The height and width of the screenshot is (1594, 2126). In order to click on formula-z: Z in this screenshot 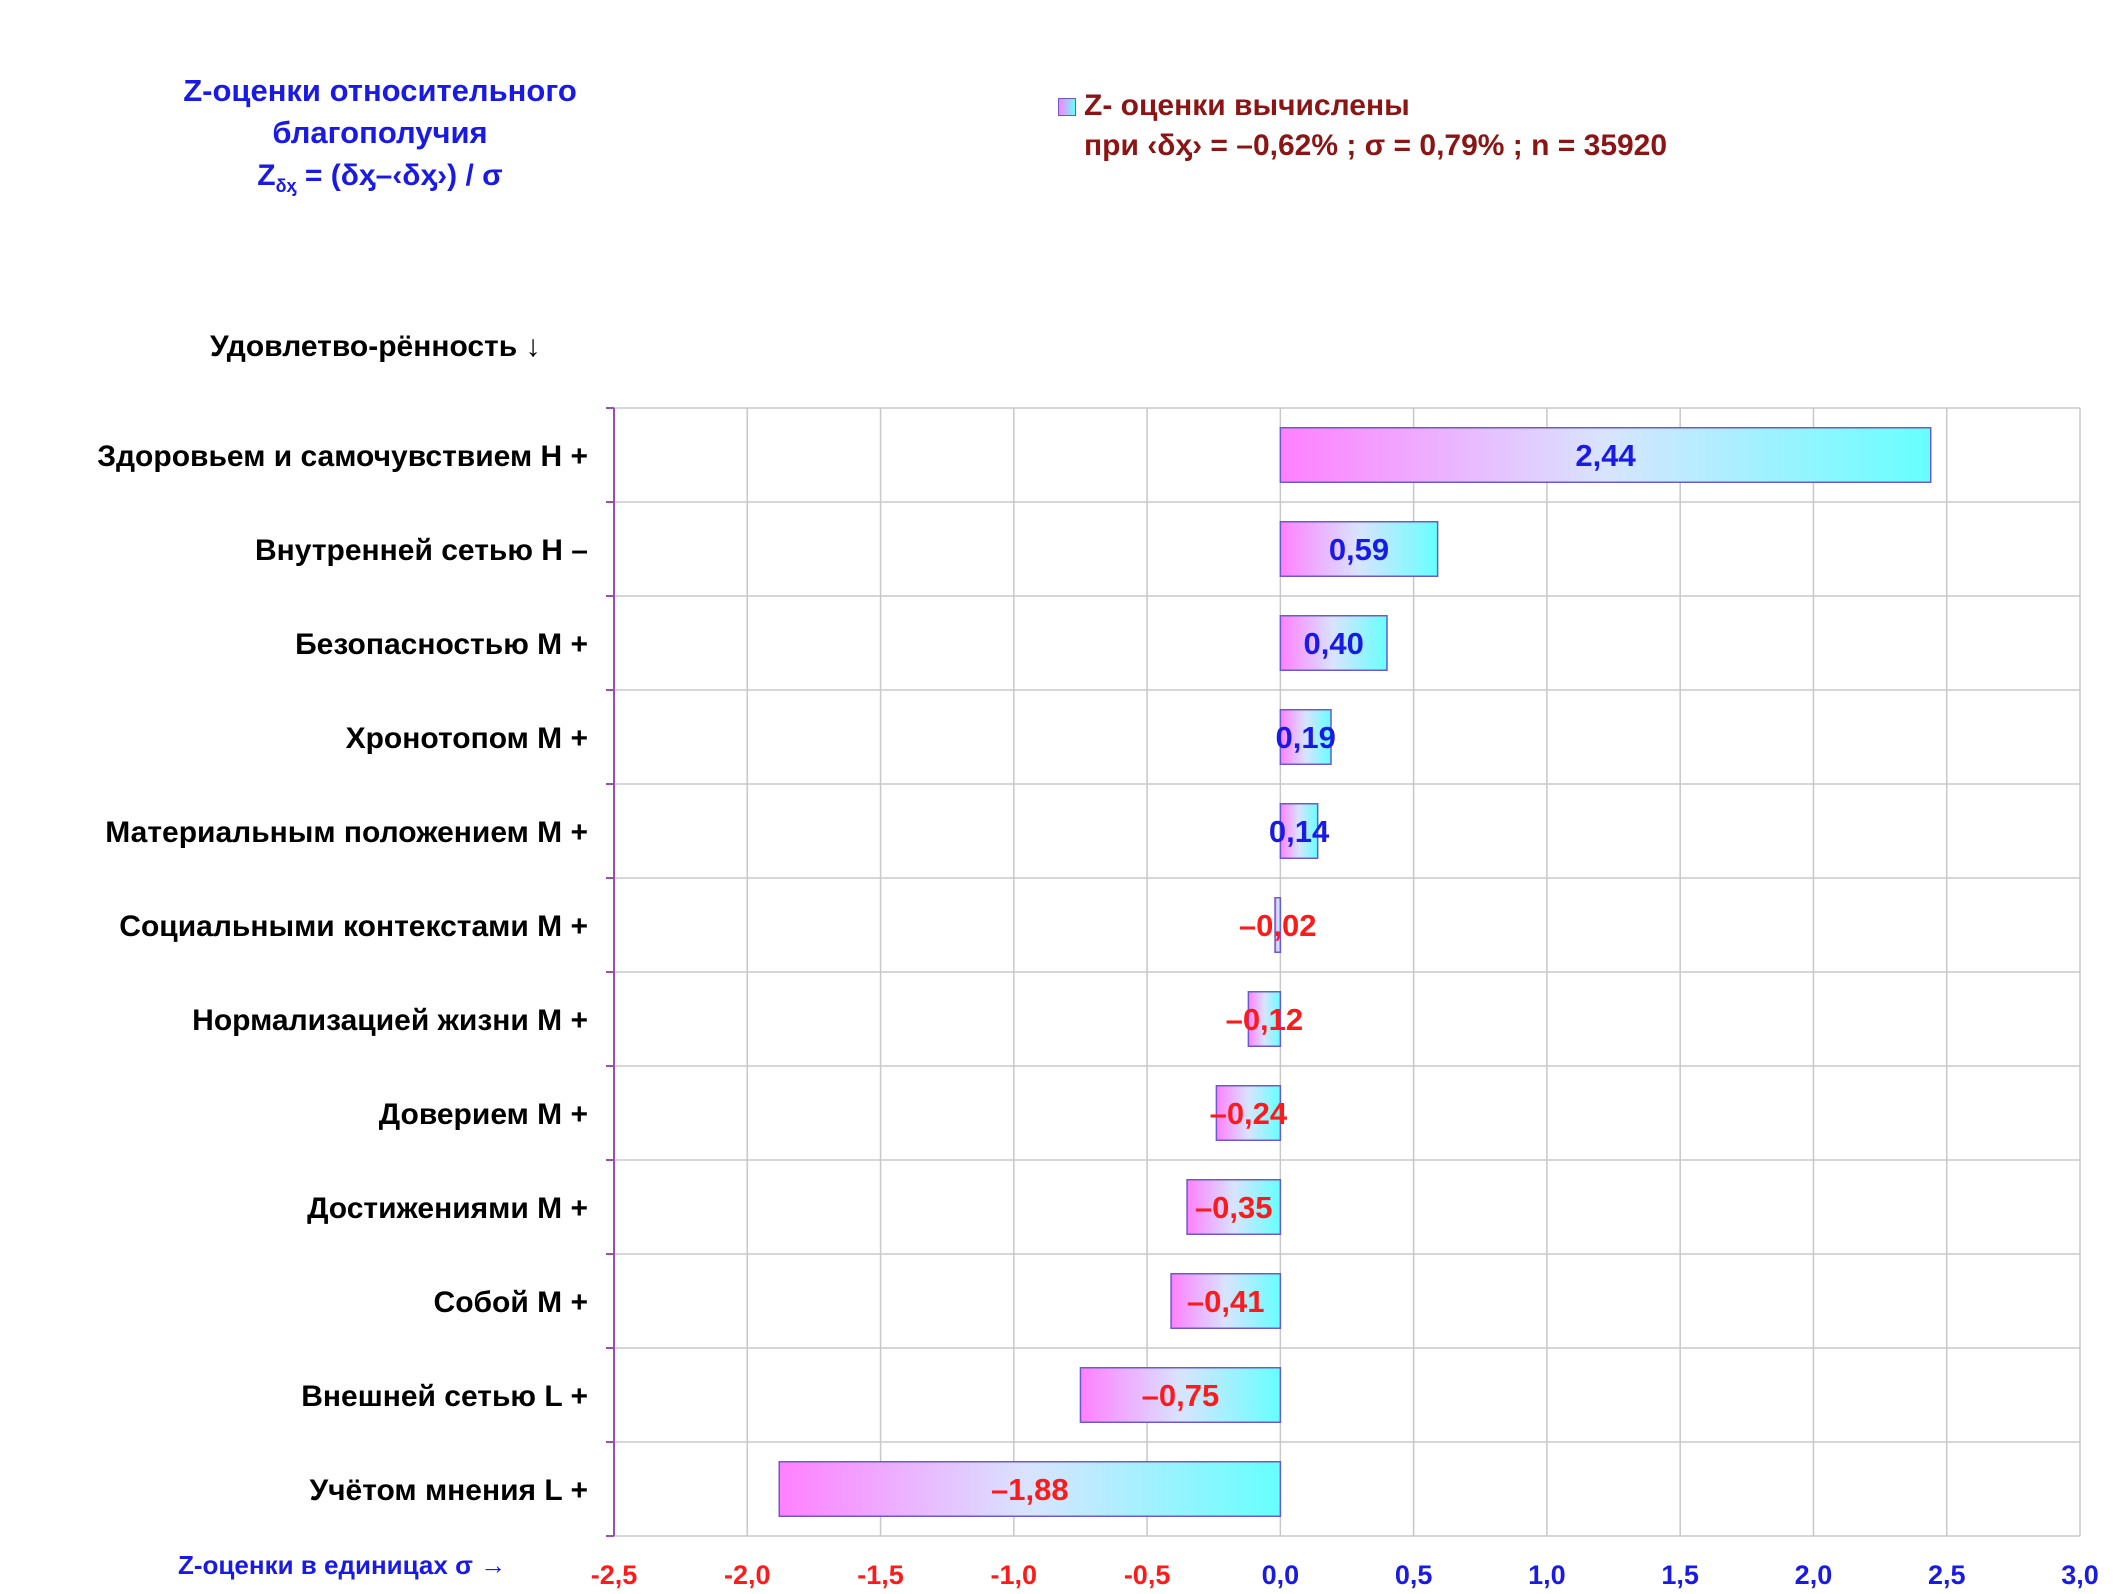, I will do `click(266, 175)`.